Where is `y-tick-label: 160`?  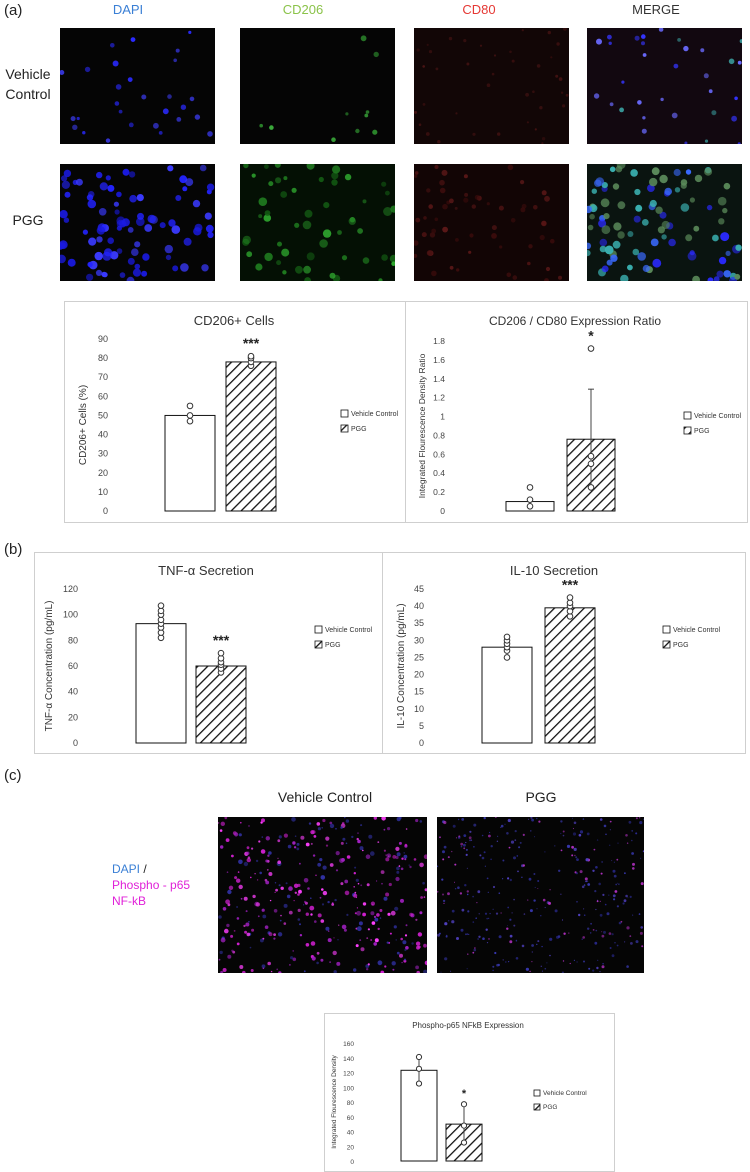 y-tick-label: 160 is located at coordinates (348, 1044).